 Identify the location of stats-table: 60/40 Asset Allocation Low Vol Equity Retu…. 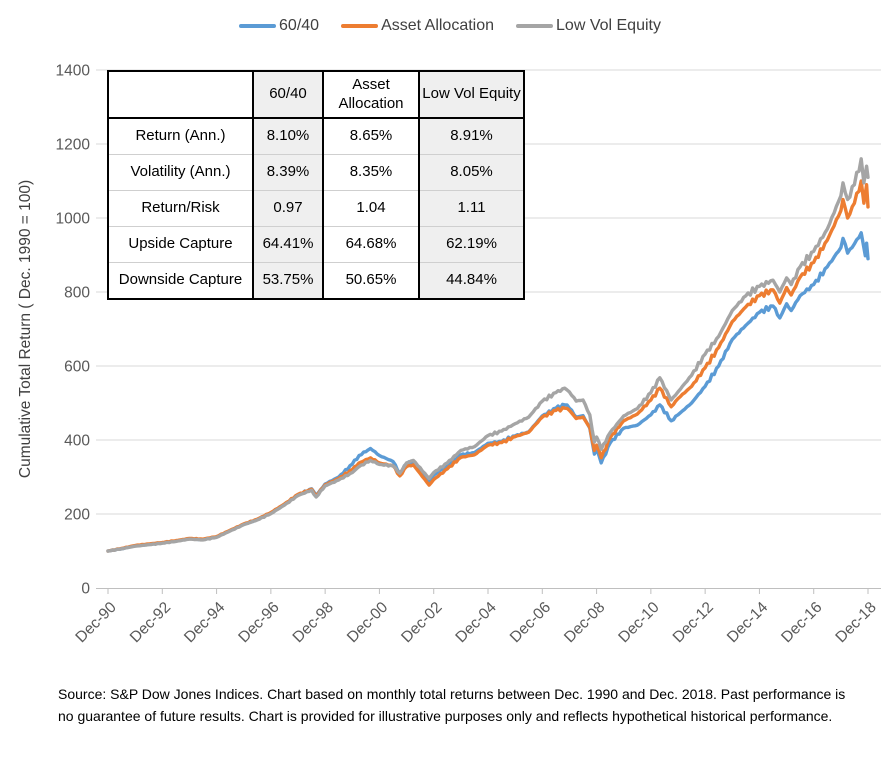
(316, 185).